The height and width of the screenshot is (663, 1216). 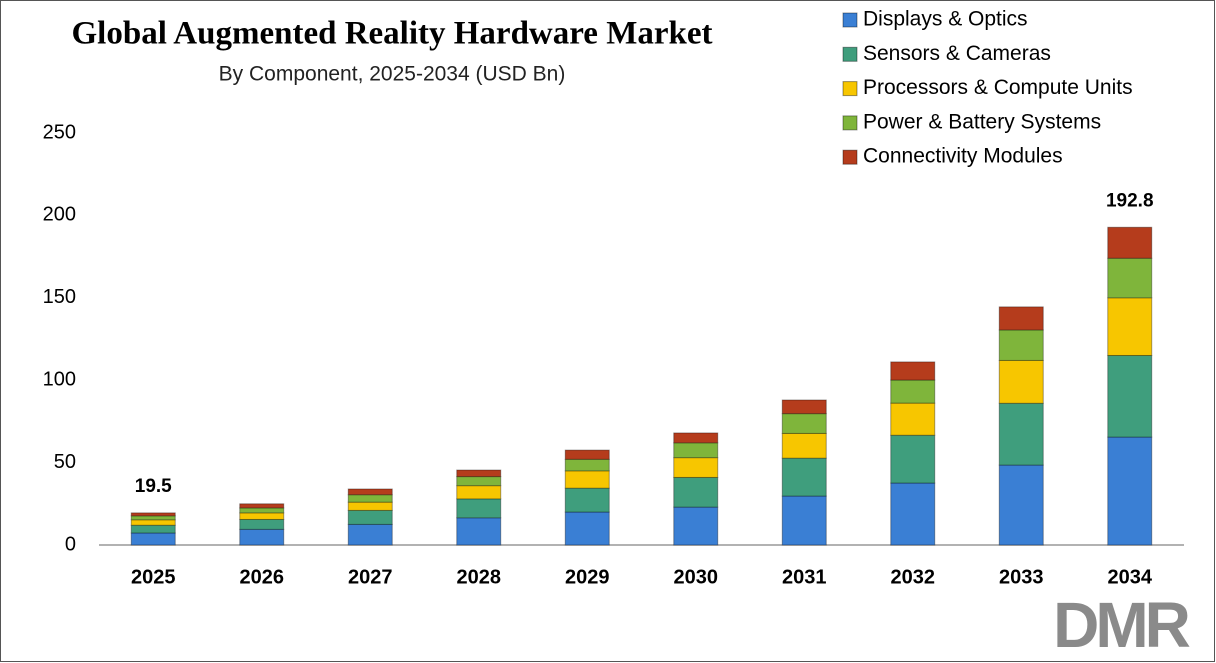 I want to click on total-label: 192.8, so click(x=1130, y=200).